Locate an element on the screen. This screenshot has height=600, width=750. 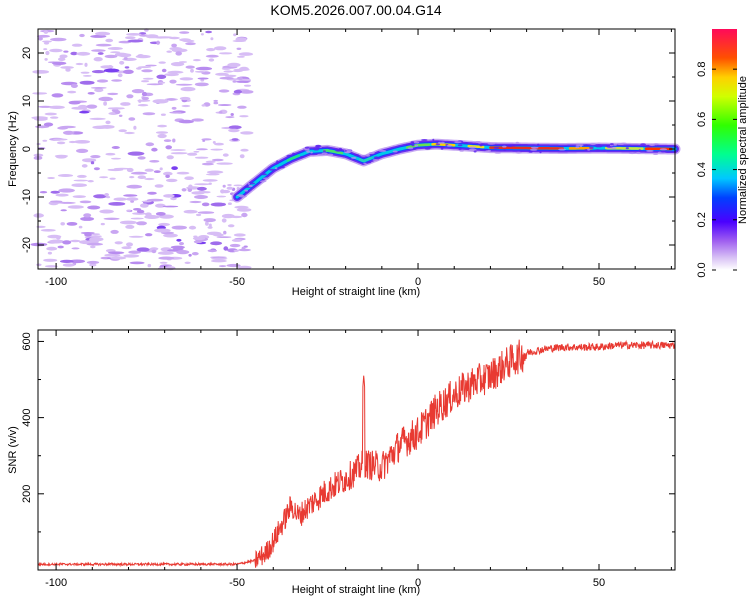
y-tick-label: 20 is located at coordinates (27, 53).